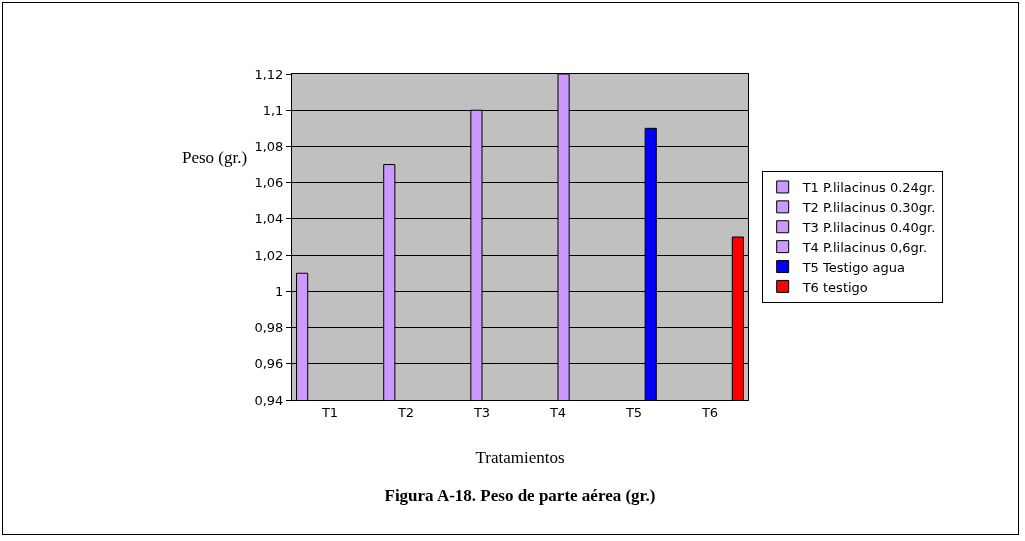 Image resolution: width=1025 pixels, height=541 pixels. What do you see at coordinates (269, 183) in the screenshot?
I see `y-tick-label: 1,06` at bounding box center [269, 183].